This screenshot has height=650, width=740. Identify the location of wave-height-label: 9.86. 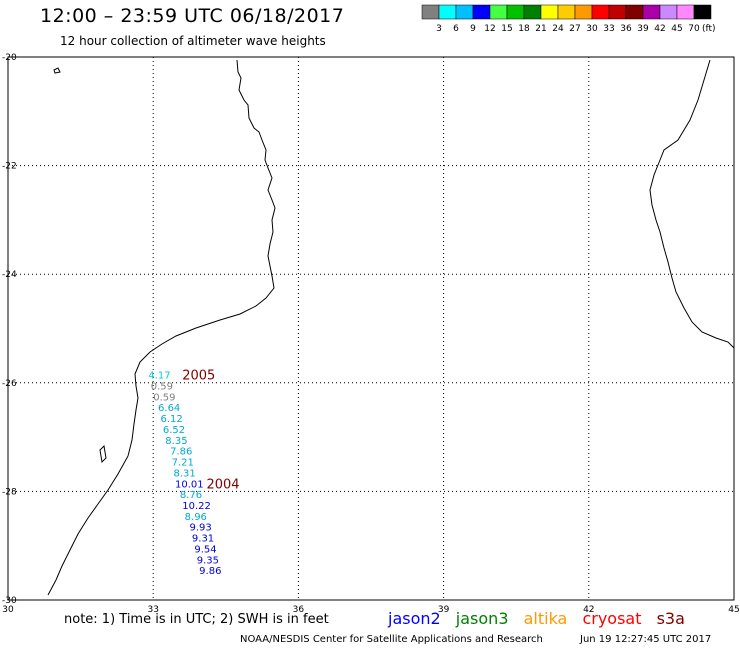
(210, 571).